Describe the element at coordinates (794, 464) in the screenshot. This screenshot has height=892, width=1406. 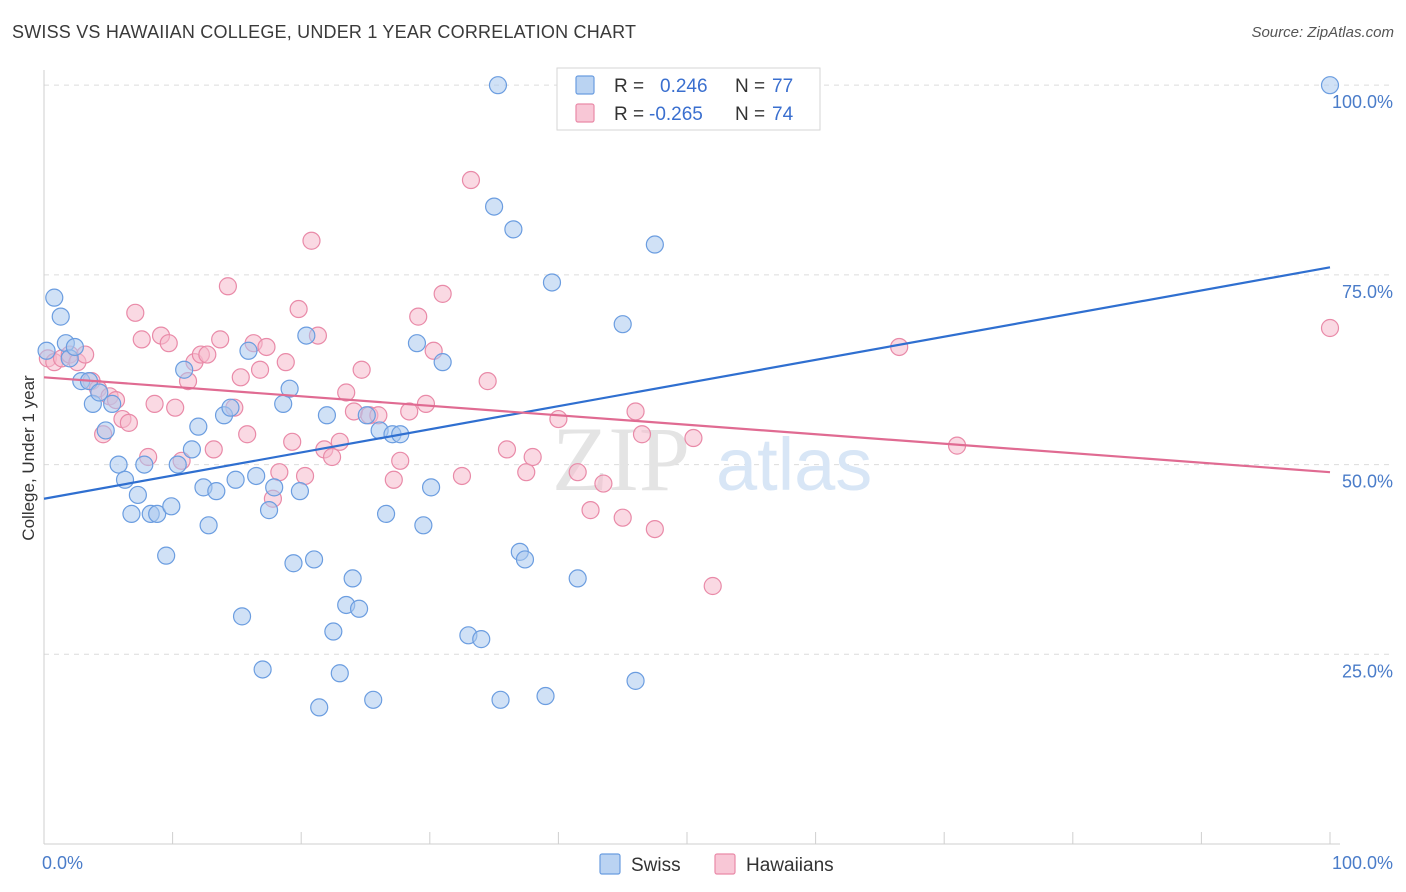
I see `watermark-atlas: atlas` at that location.